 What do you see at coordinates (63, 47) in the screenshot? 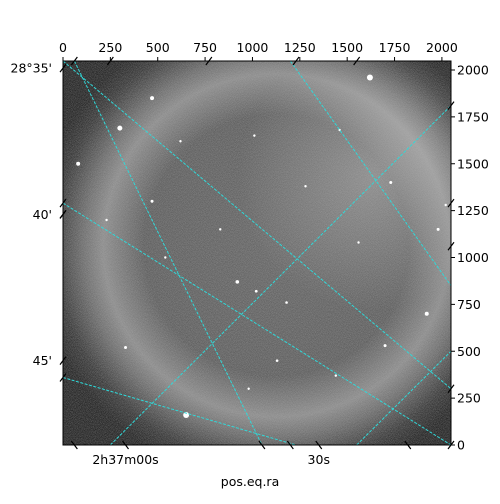
I see `top-tick-label-0: 0` at bounding box center [63, 47].